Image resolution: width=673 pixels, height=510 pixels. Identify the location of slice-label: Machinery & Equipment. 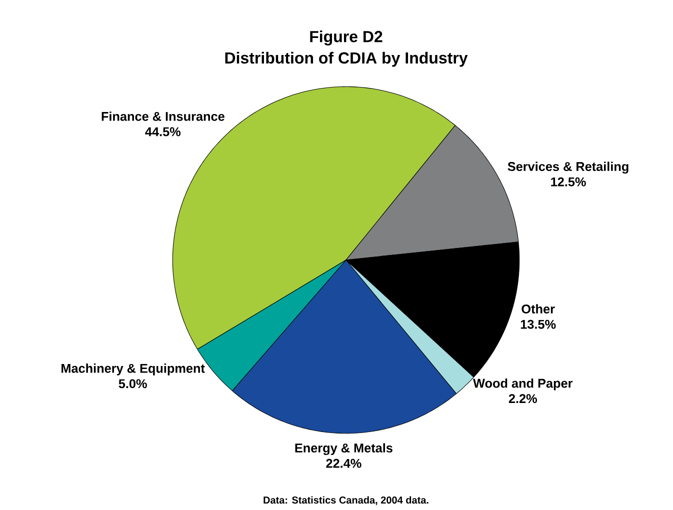
(133, 370).